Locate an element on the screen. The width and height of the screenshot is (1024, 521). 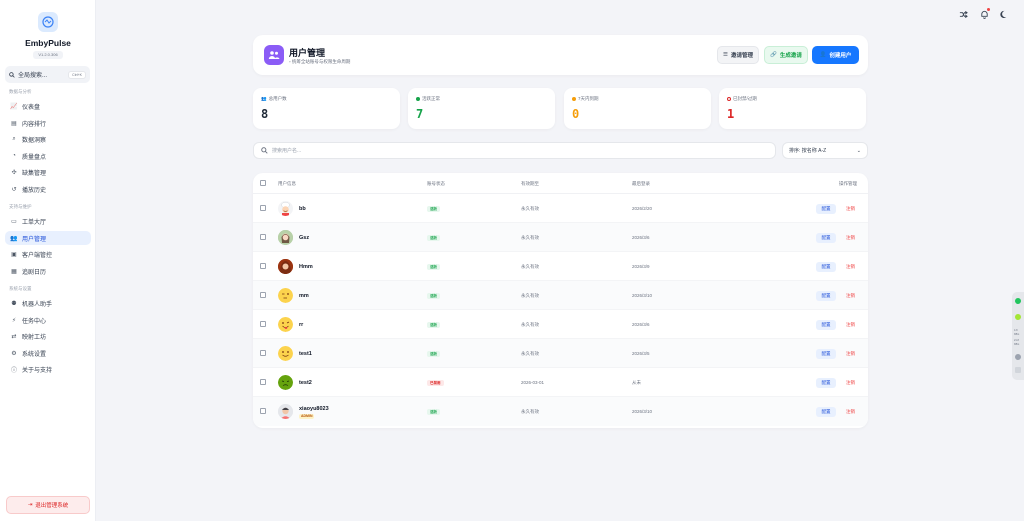
table-row: test1 活跃 永久有效 2026/3/5 配置 注销 is located at coordinates (560, 353).